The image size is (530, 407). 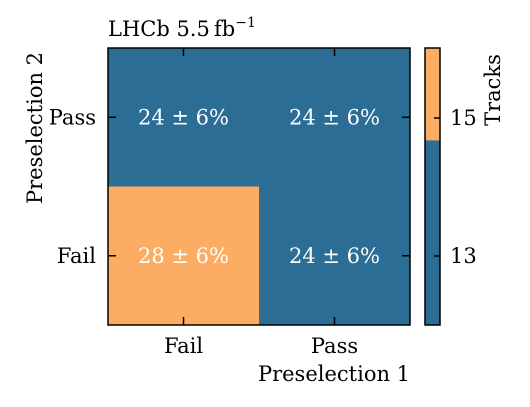 I want to click on colorbar-tick-label: 15, so click(x=463, y=118).